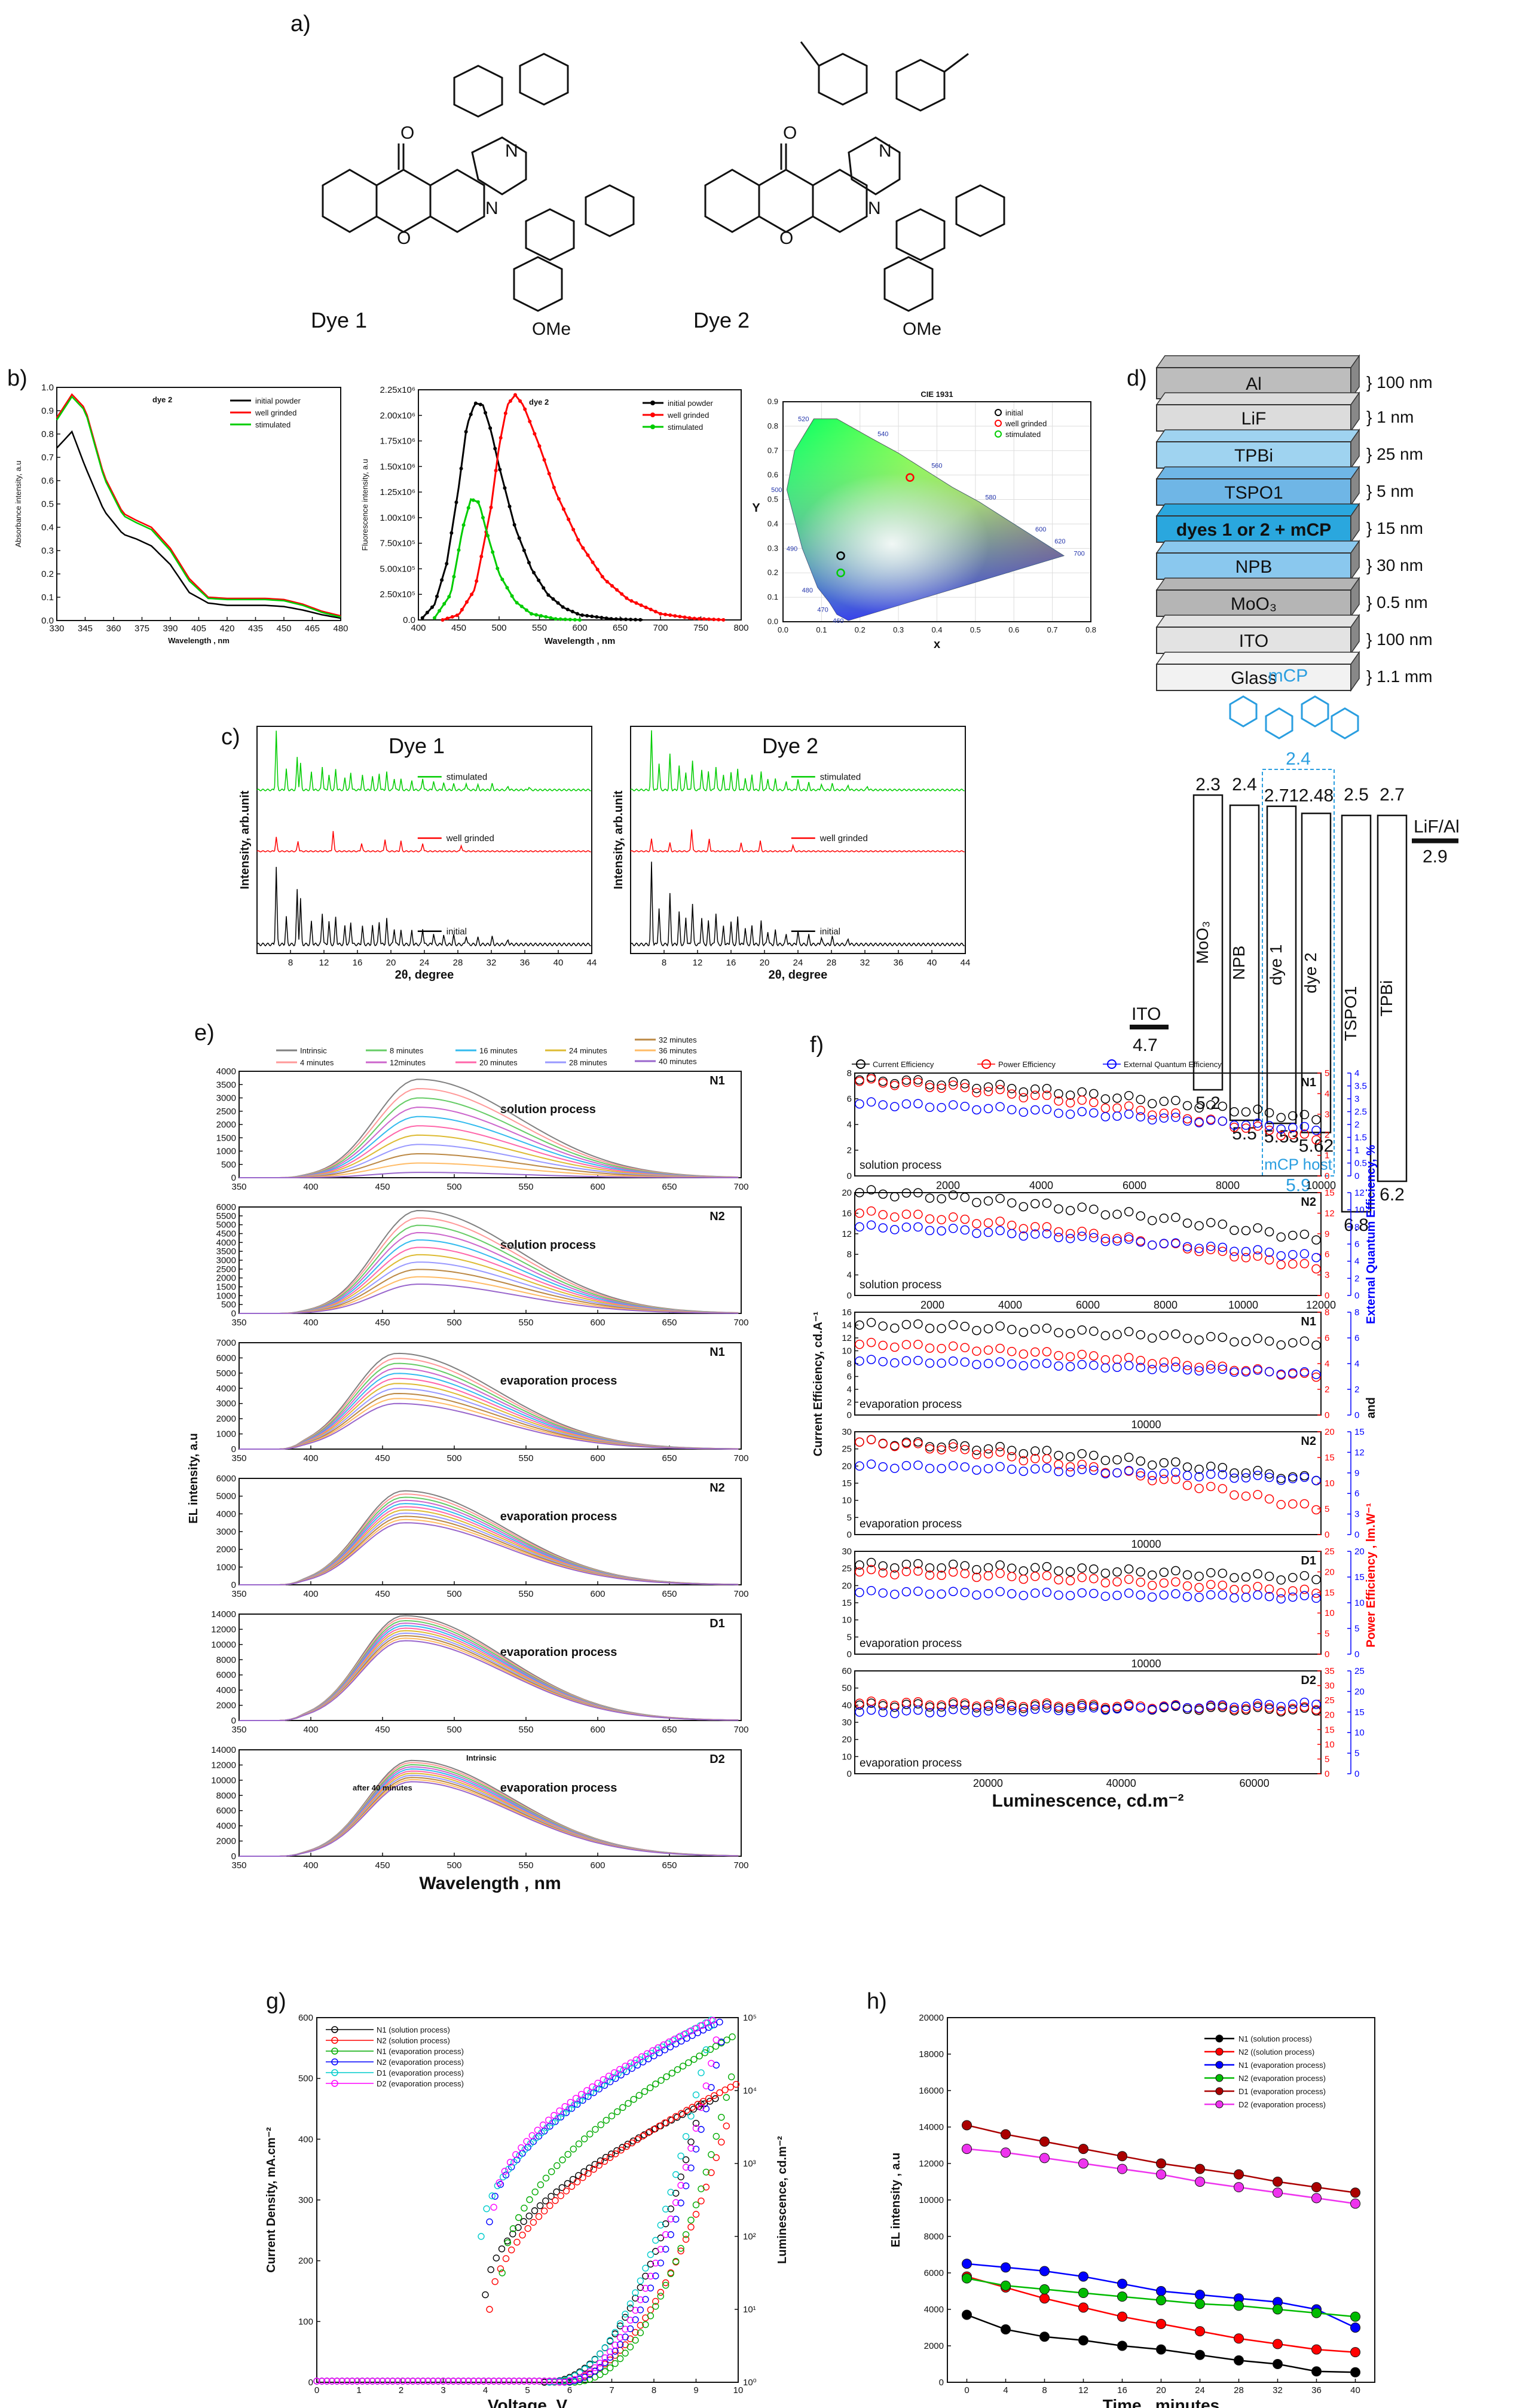 This screenshot has height=2408, width=1523. I want to click on h-xtick-label: 40, so click(1355, 2390).